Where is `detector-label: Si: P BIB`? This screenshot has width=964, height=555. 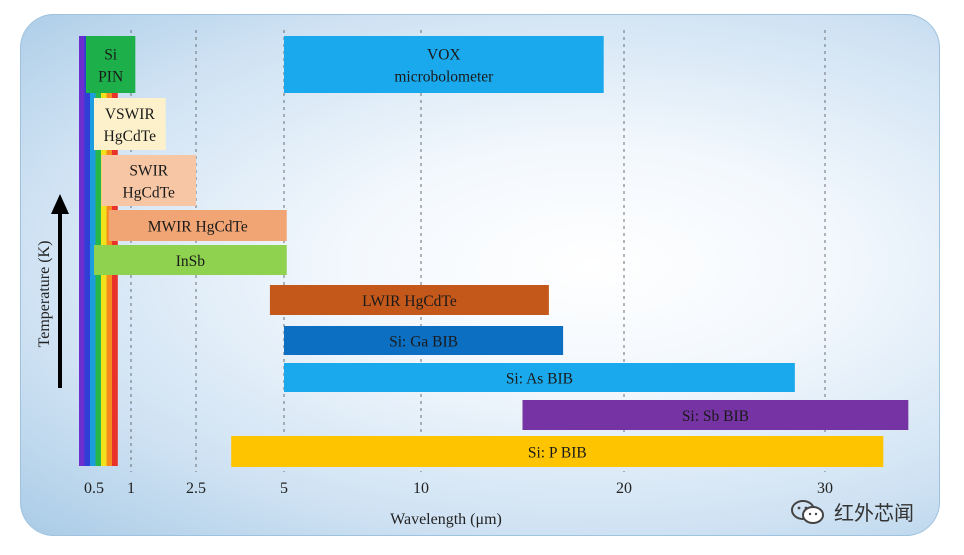 detector-label: Si: P BIB is located at coordinates (557, 453).